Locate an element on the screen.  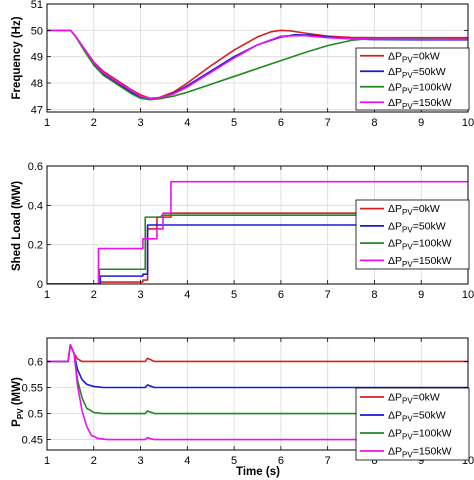
y-tick-label: 48 is located at coordinates (37, 84).